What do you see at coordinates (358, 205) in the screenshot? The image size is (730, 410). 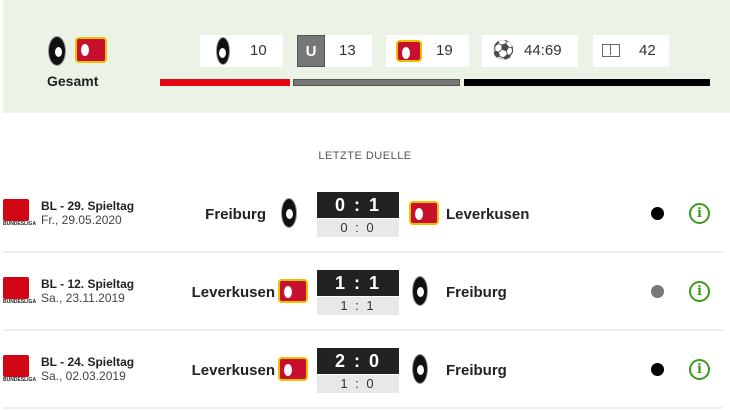 I see `final-score: 0 : 1` at bounding box center [358, 205].